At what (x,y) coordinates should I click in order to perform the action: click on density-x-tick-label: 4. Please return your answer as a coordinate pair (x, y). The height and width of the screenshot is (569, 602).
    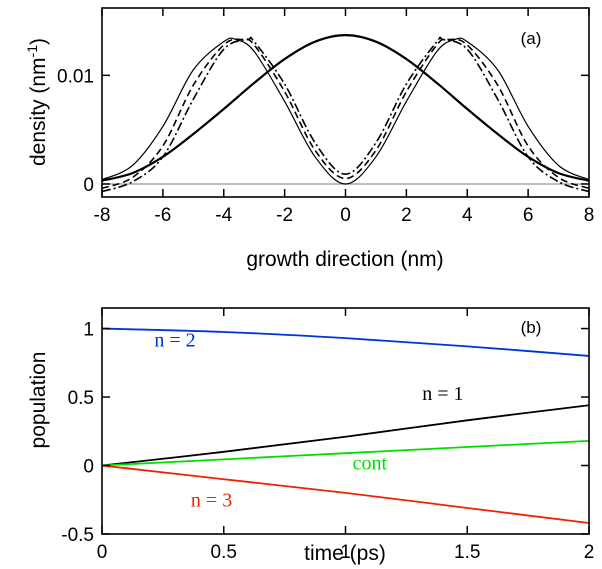
    Looking at the image, I should click on (467, 215).